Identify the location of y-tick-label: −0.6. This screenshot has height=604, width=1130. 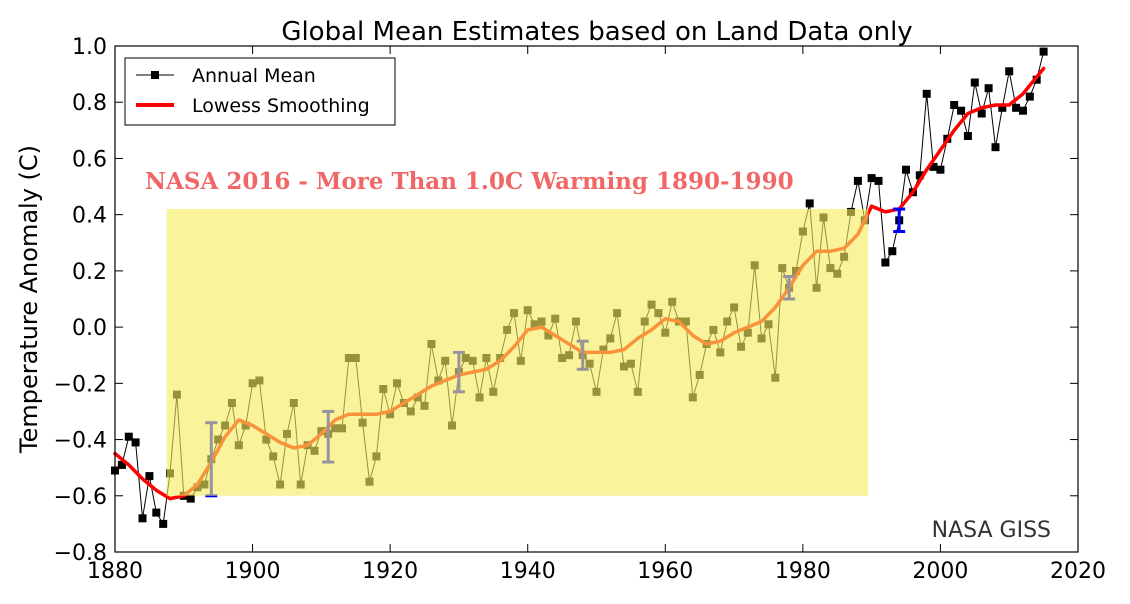
(80, 497).